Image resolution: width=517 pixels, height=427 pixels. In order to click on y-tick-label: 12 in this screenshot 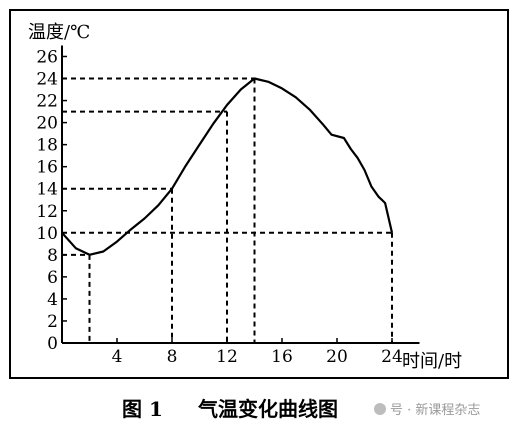, I will do `click(47, 212)`.